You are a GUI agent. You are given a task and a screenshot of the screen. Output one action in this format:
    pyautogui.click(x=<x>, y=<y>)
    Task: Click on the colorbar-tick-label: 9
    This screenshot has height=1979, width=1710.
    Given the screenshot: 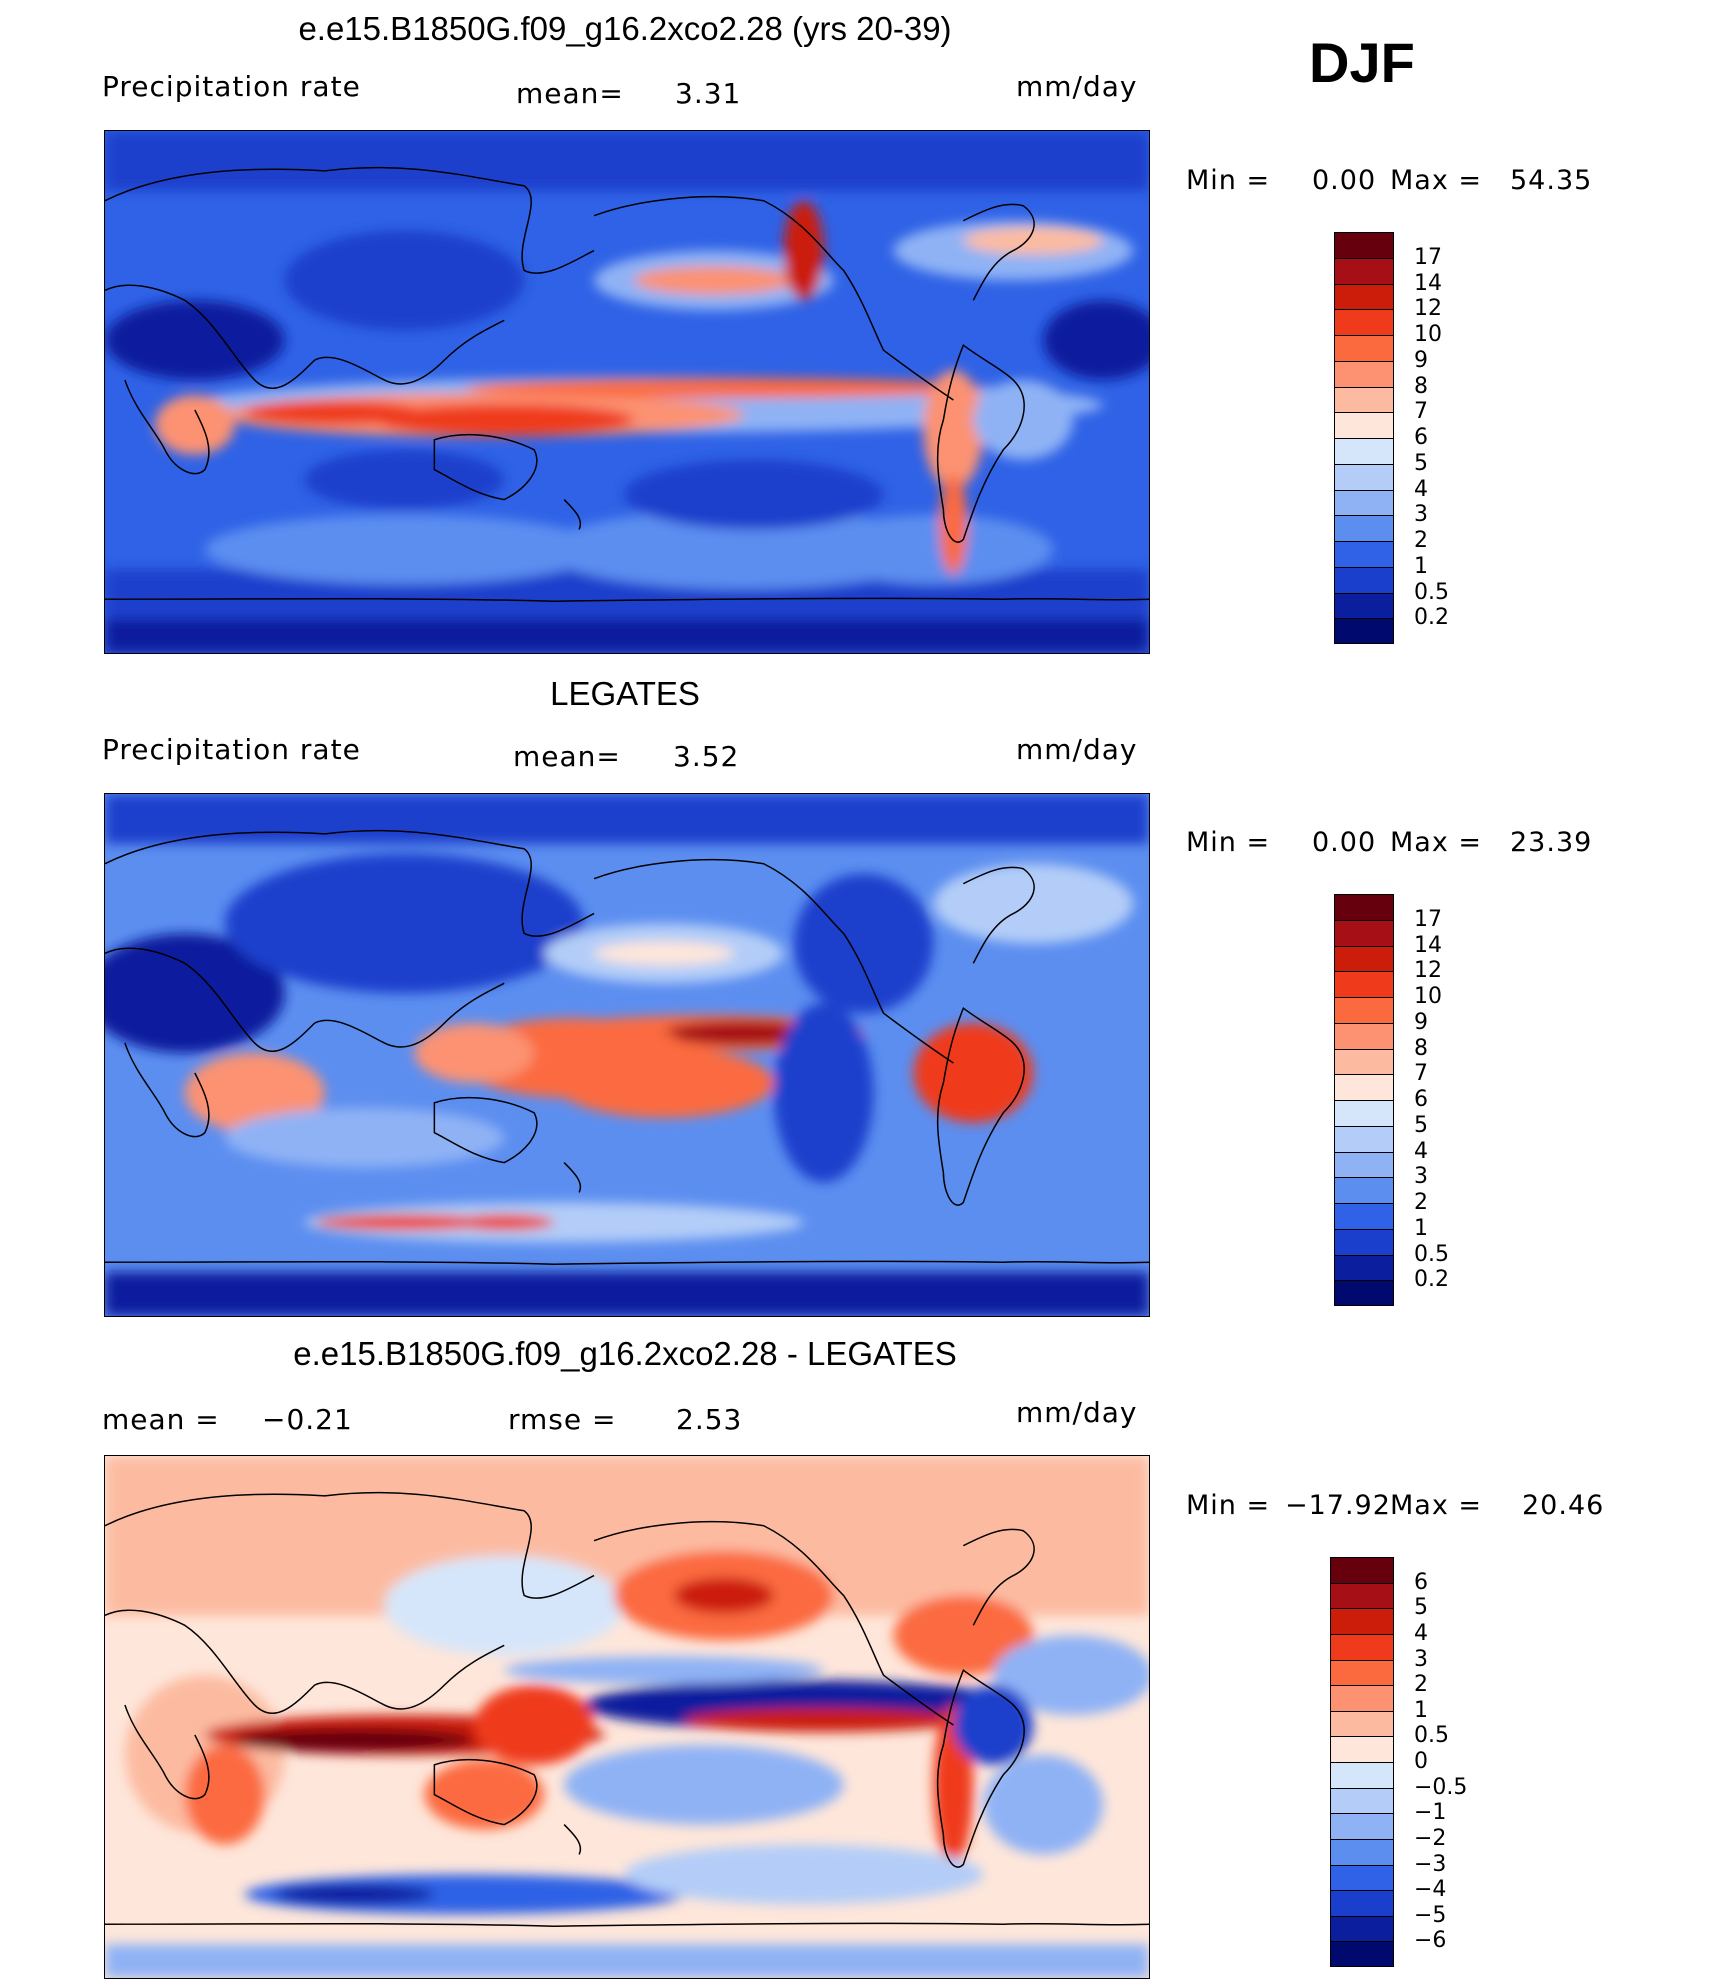 What is the action you would take?
    pyautogui.click(x=1421, y=1022)
    